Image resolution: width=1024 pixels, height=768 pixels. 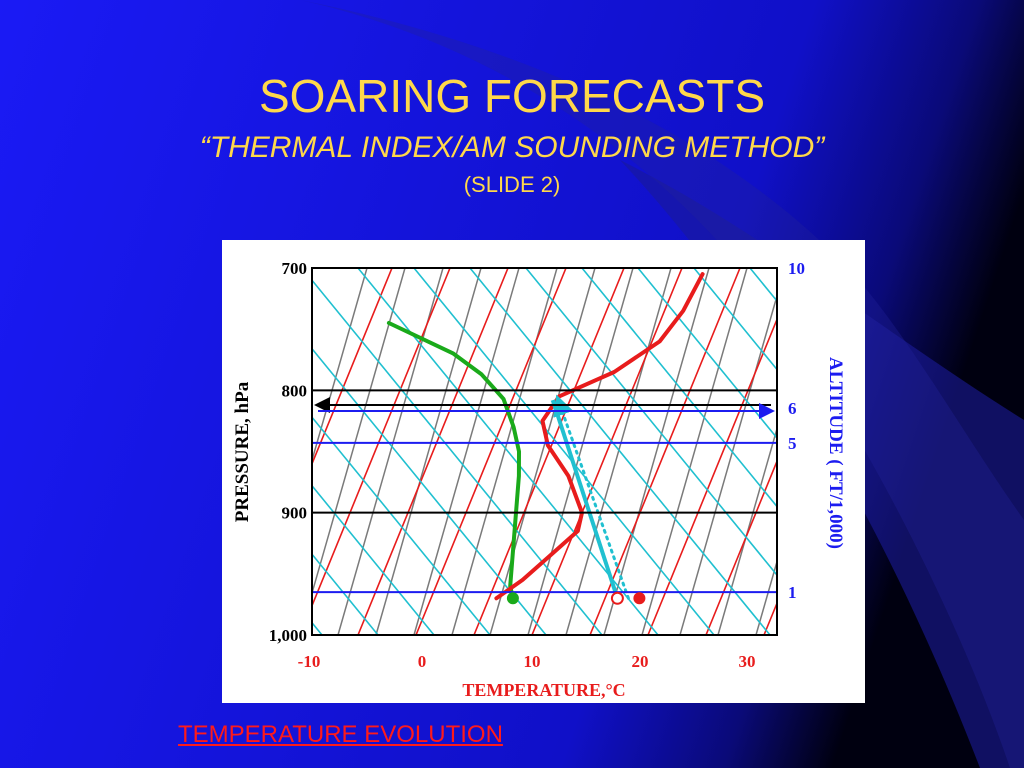 What do you see at coordinates (512, 147) in the screenshot?
I see `slide-subtitle: “THERMAL INDEX/AM SOUNDING METHOD”` at bounding box center [512, 147].